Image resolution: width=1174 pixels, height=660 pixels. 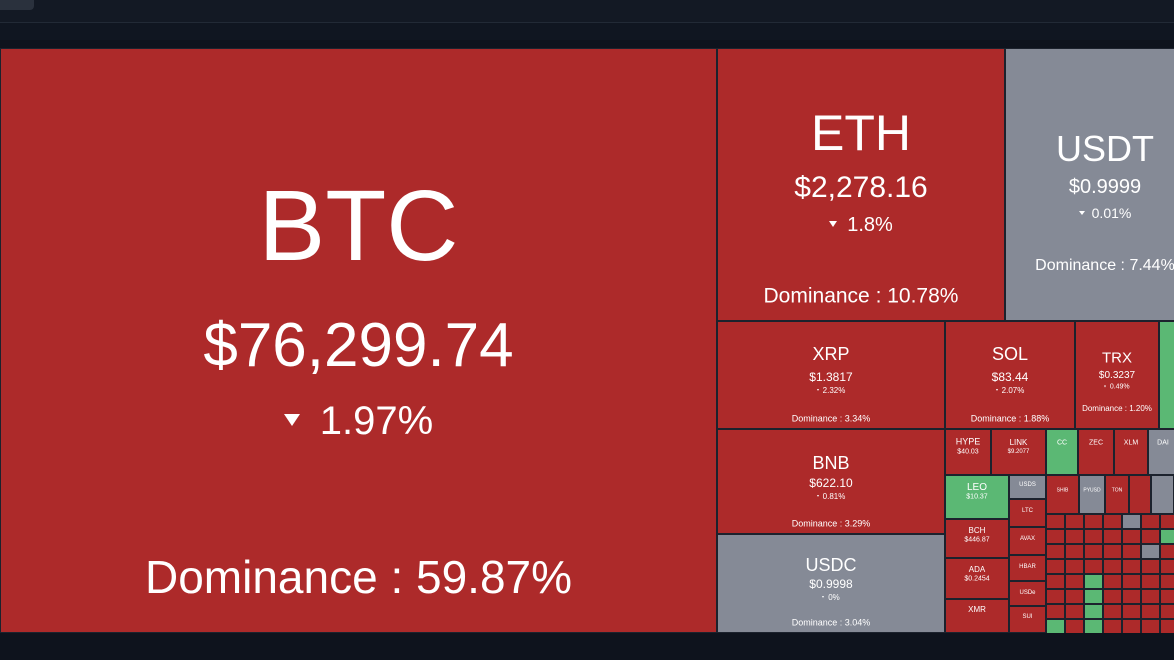 I want to click on symbol: USDe, so click(x=1027, y=593).